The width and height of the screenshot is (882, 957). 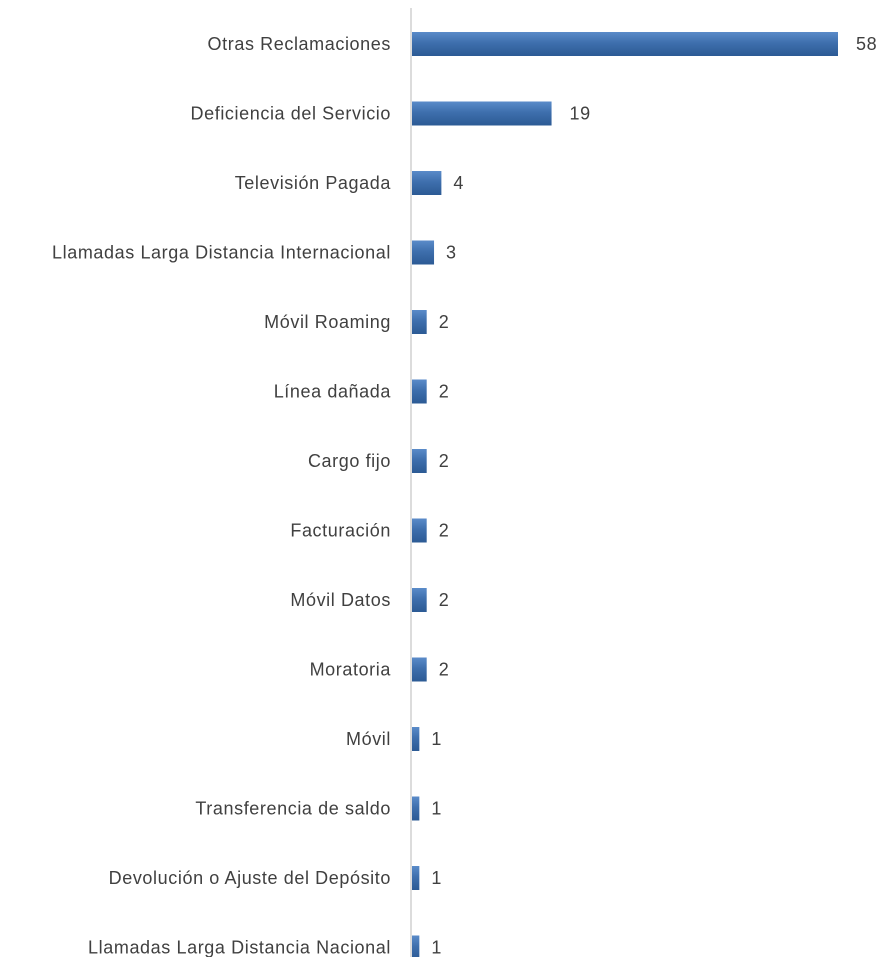 What do you see at coordinates (451, 253) in the screenshot?
I see `value-label: 3` at bounding box center [451, 253].